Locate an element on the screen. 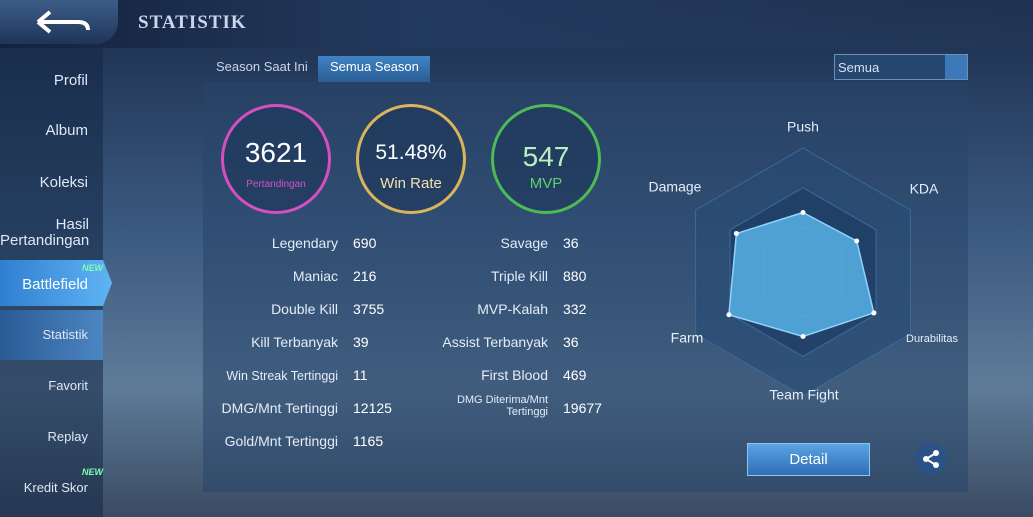 The image size is (1033, 517). stat-label: First Blood is located at coordinates (514, 375).